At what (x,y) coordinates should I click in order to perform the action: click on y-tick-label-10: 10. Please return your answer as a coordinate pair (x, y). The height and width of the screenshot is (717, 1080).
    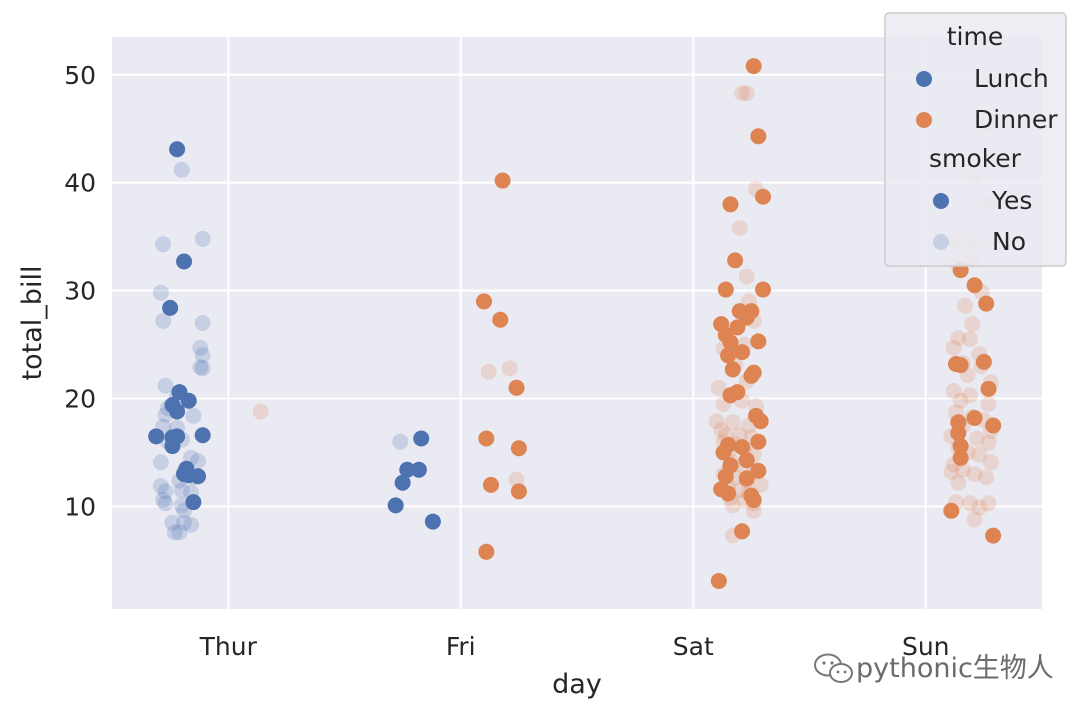
    Looking at the image, I should click on (80, 506).